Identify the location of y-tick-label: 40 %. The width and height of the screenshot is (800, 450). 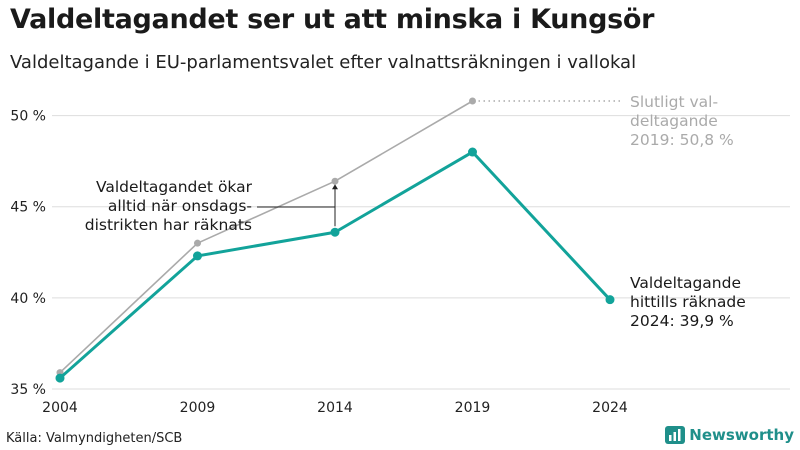
(28, 299).